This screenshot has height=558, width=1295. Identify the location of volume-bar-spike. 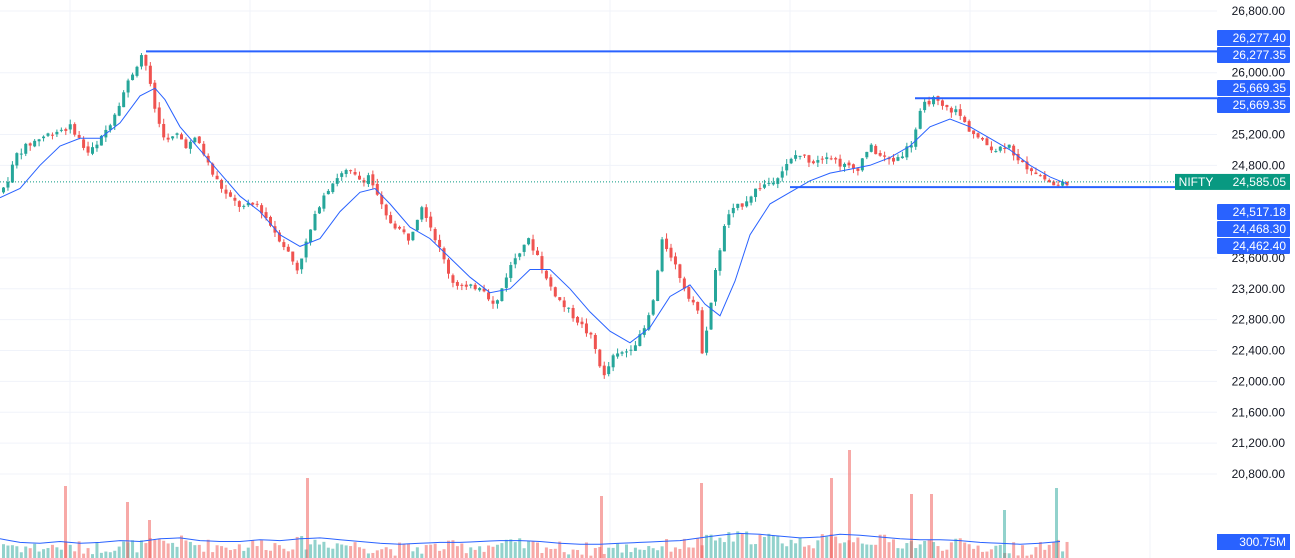
(127, 530).